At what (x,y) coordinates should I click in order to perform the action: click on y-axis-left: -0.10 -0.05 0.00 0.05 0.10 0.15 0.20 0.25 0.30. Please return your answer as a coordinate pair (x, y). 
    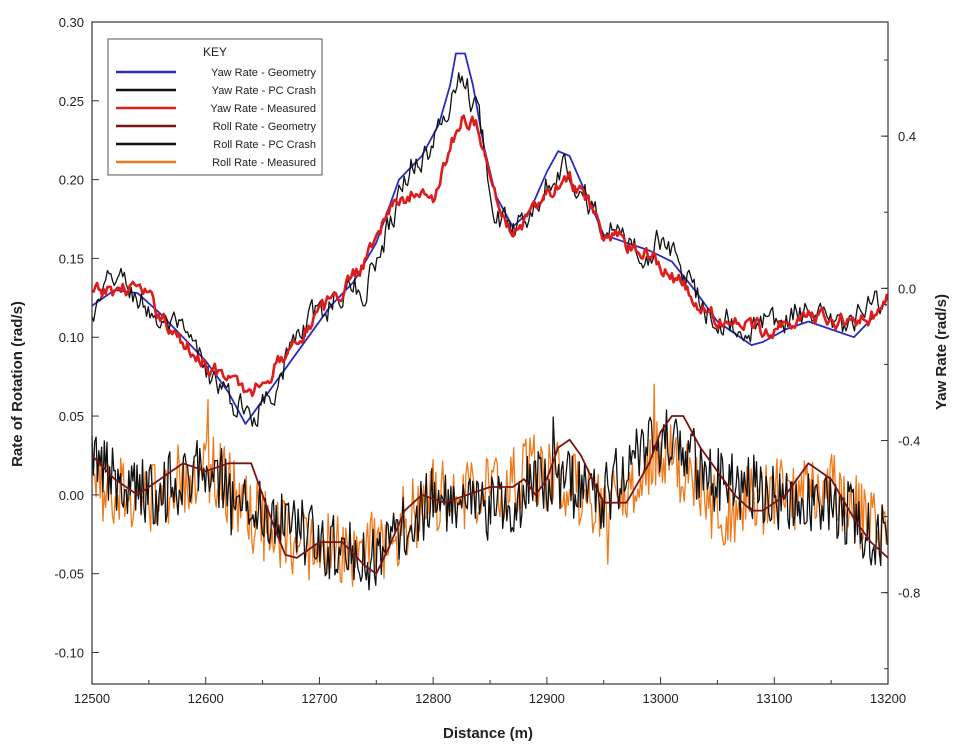
    Looking at the image, I should click on (76, 337).